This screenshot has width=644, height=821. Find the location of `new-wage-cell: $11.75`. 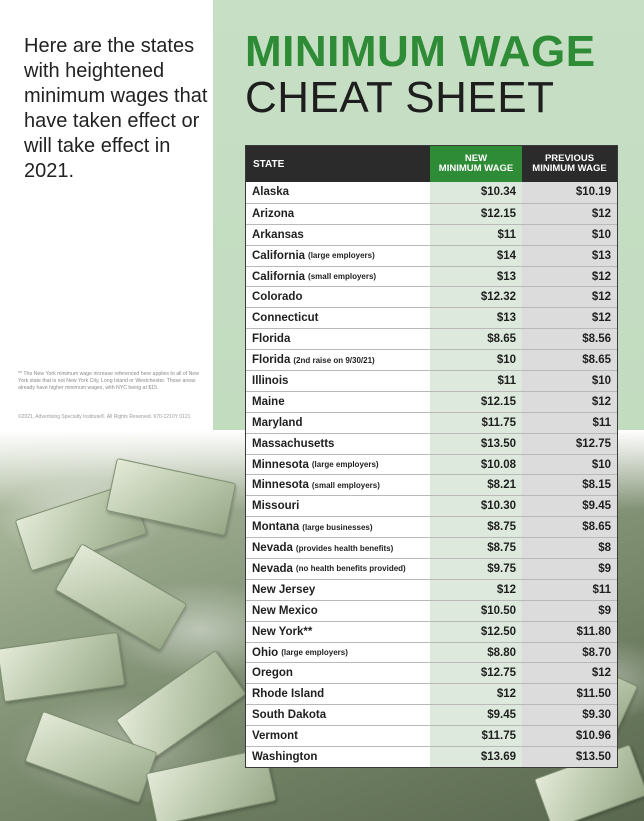

new-wage-cell: $11.75 is located at coordinates (476, 422).